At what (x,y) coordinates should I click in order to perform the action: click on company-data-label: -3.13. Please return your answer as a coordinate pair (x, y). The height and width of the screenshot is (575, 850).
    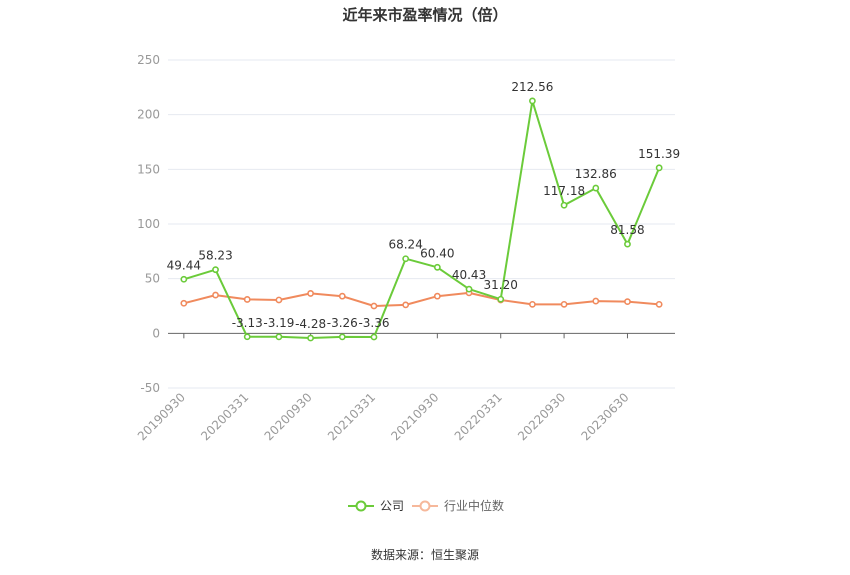
    Looking at the image, I should click on (247, 323).